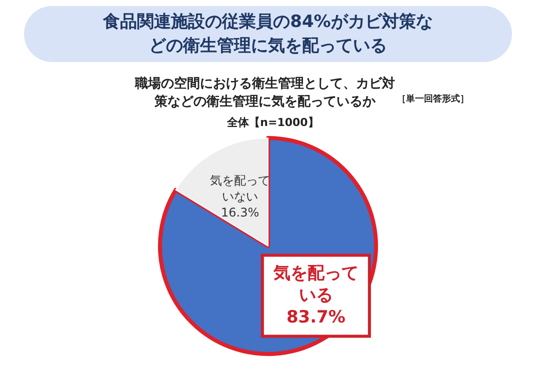 The width and height of the screenshot is (536, 372). Describe the element at coordinates (316, 318) in the screenshot. I see `data-label: 83.7%` at that location.